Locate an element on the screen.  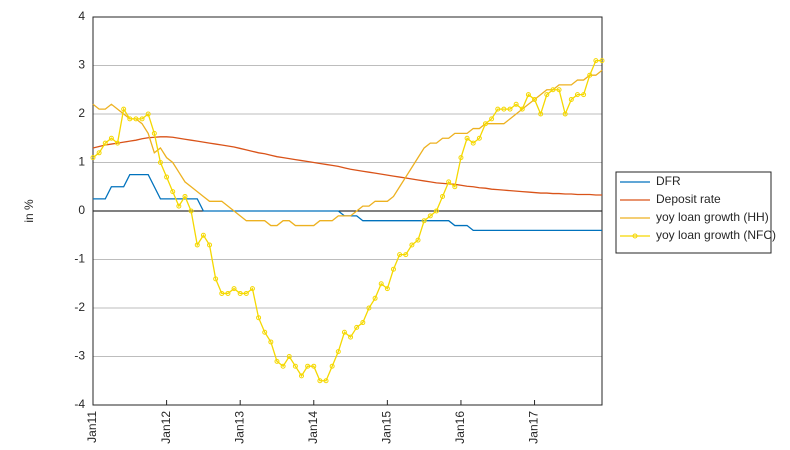
y-tick-label: 4 is located at coordinates (81, 16).